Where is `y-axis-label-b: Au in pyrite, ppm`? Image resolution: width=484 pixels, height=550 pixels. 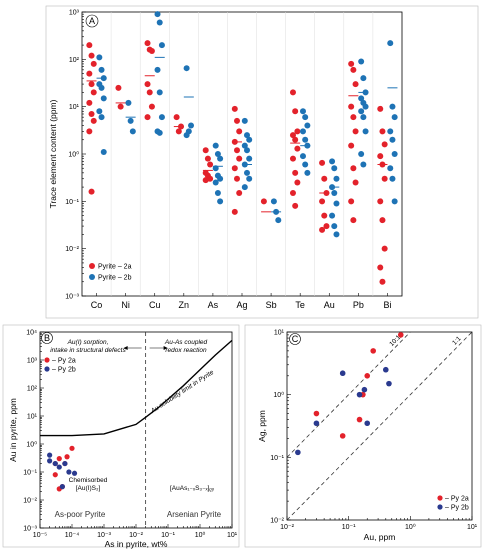
y-axis-label-b: Au in pyrite, ppm is located at coordinates (13, 430).